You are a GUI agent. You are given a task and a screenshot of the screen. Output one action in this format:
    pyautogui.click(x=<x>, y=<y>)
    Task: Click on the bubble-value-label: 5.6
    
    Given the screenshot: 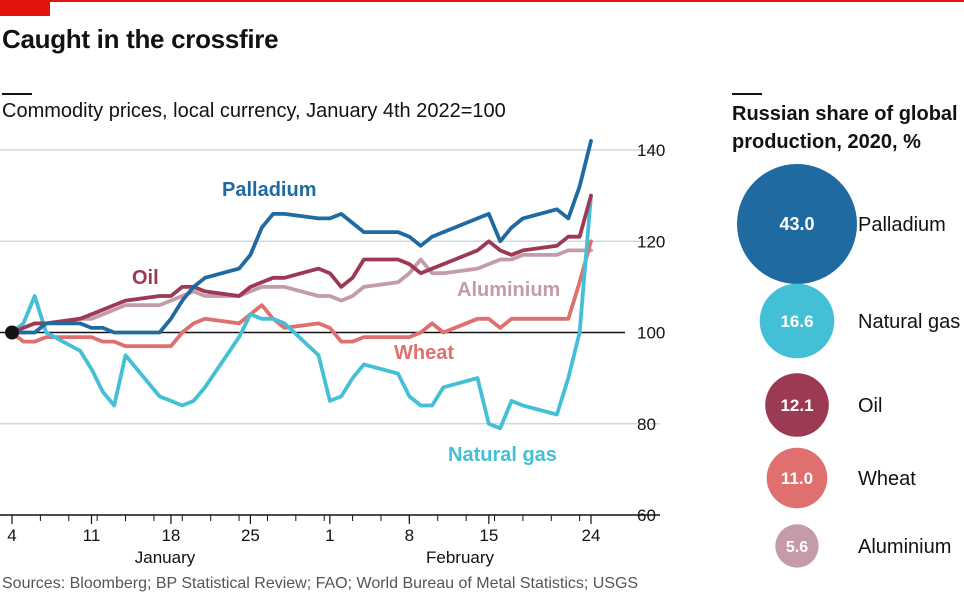 What is the action you would take?
    pyautogui.click(x=797, y=547)
    